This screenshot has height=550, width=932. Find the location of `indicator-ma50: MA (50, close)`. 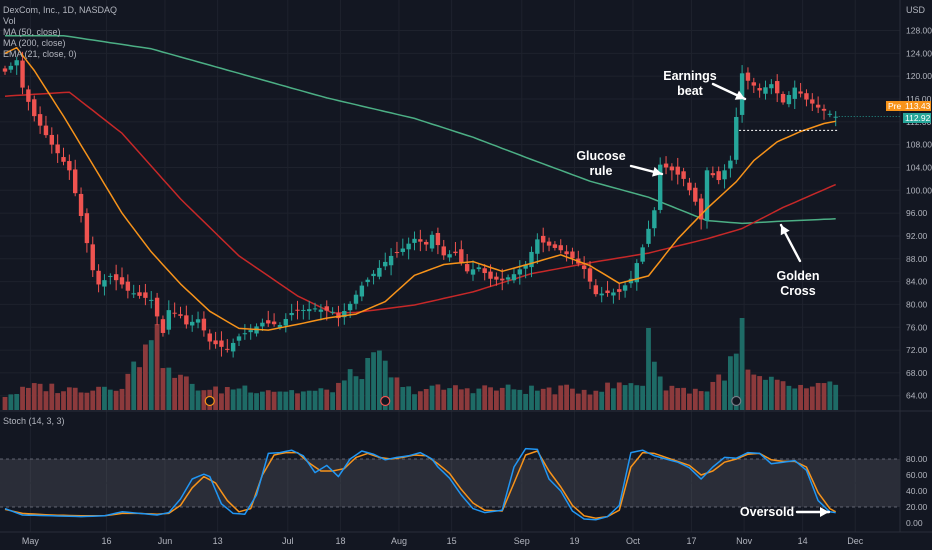

indicator-ma50: MA (50, close) is located at coordinates (32, 32).